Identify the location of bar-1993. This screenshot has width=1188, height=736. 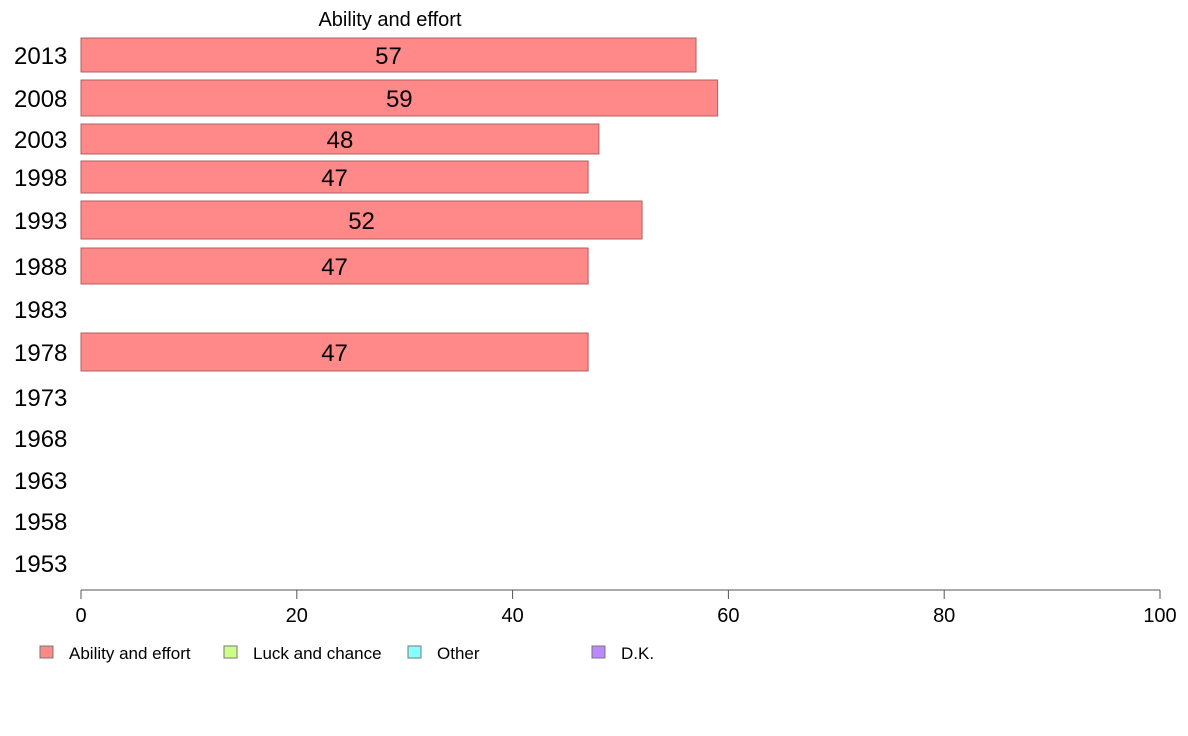
(361, 220).